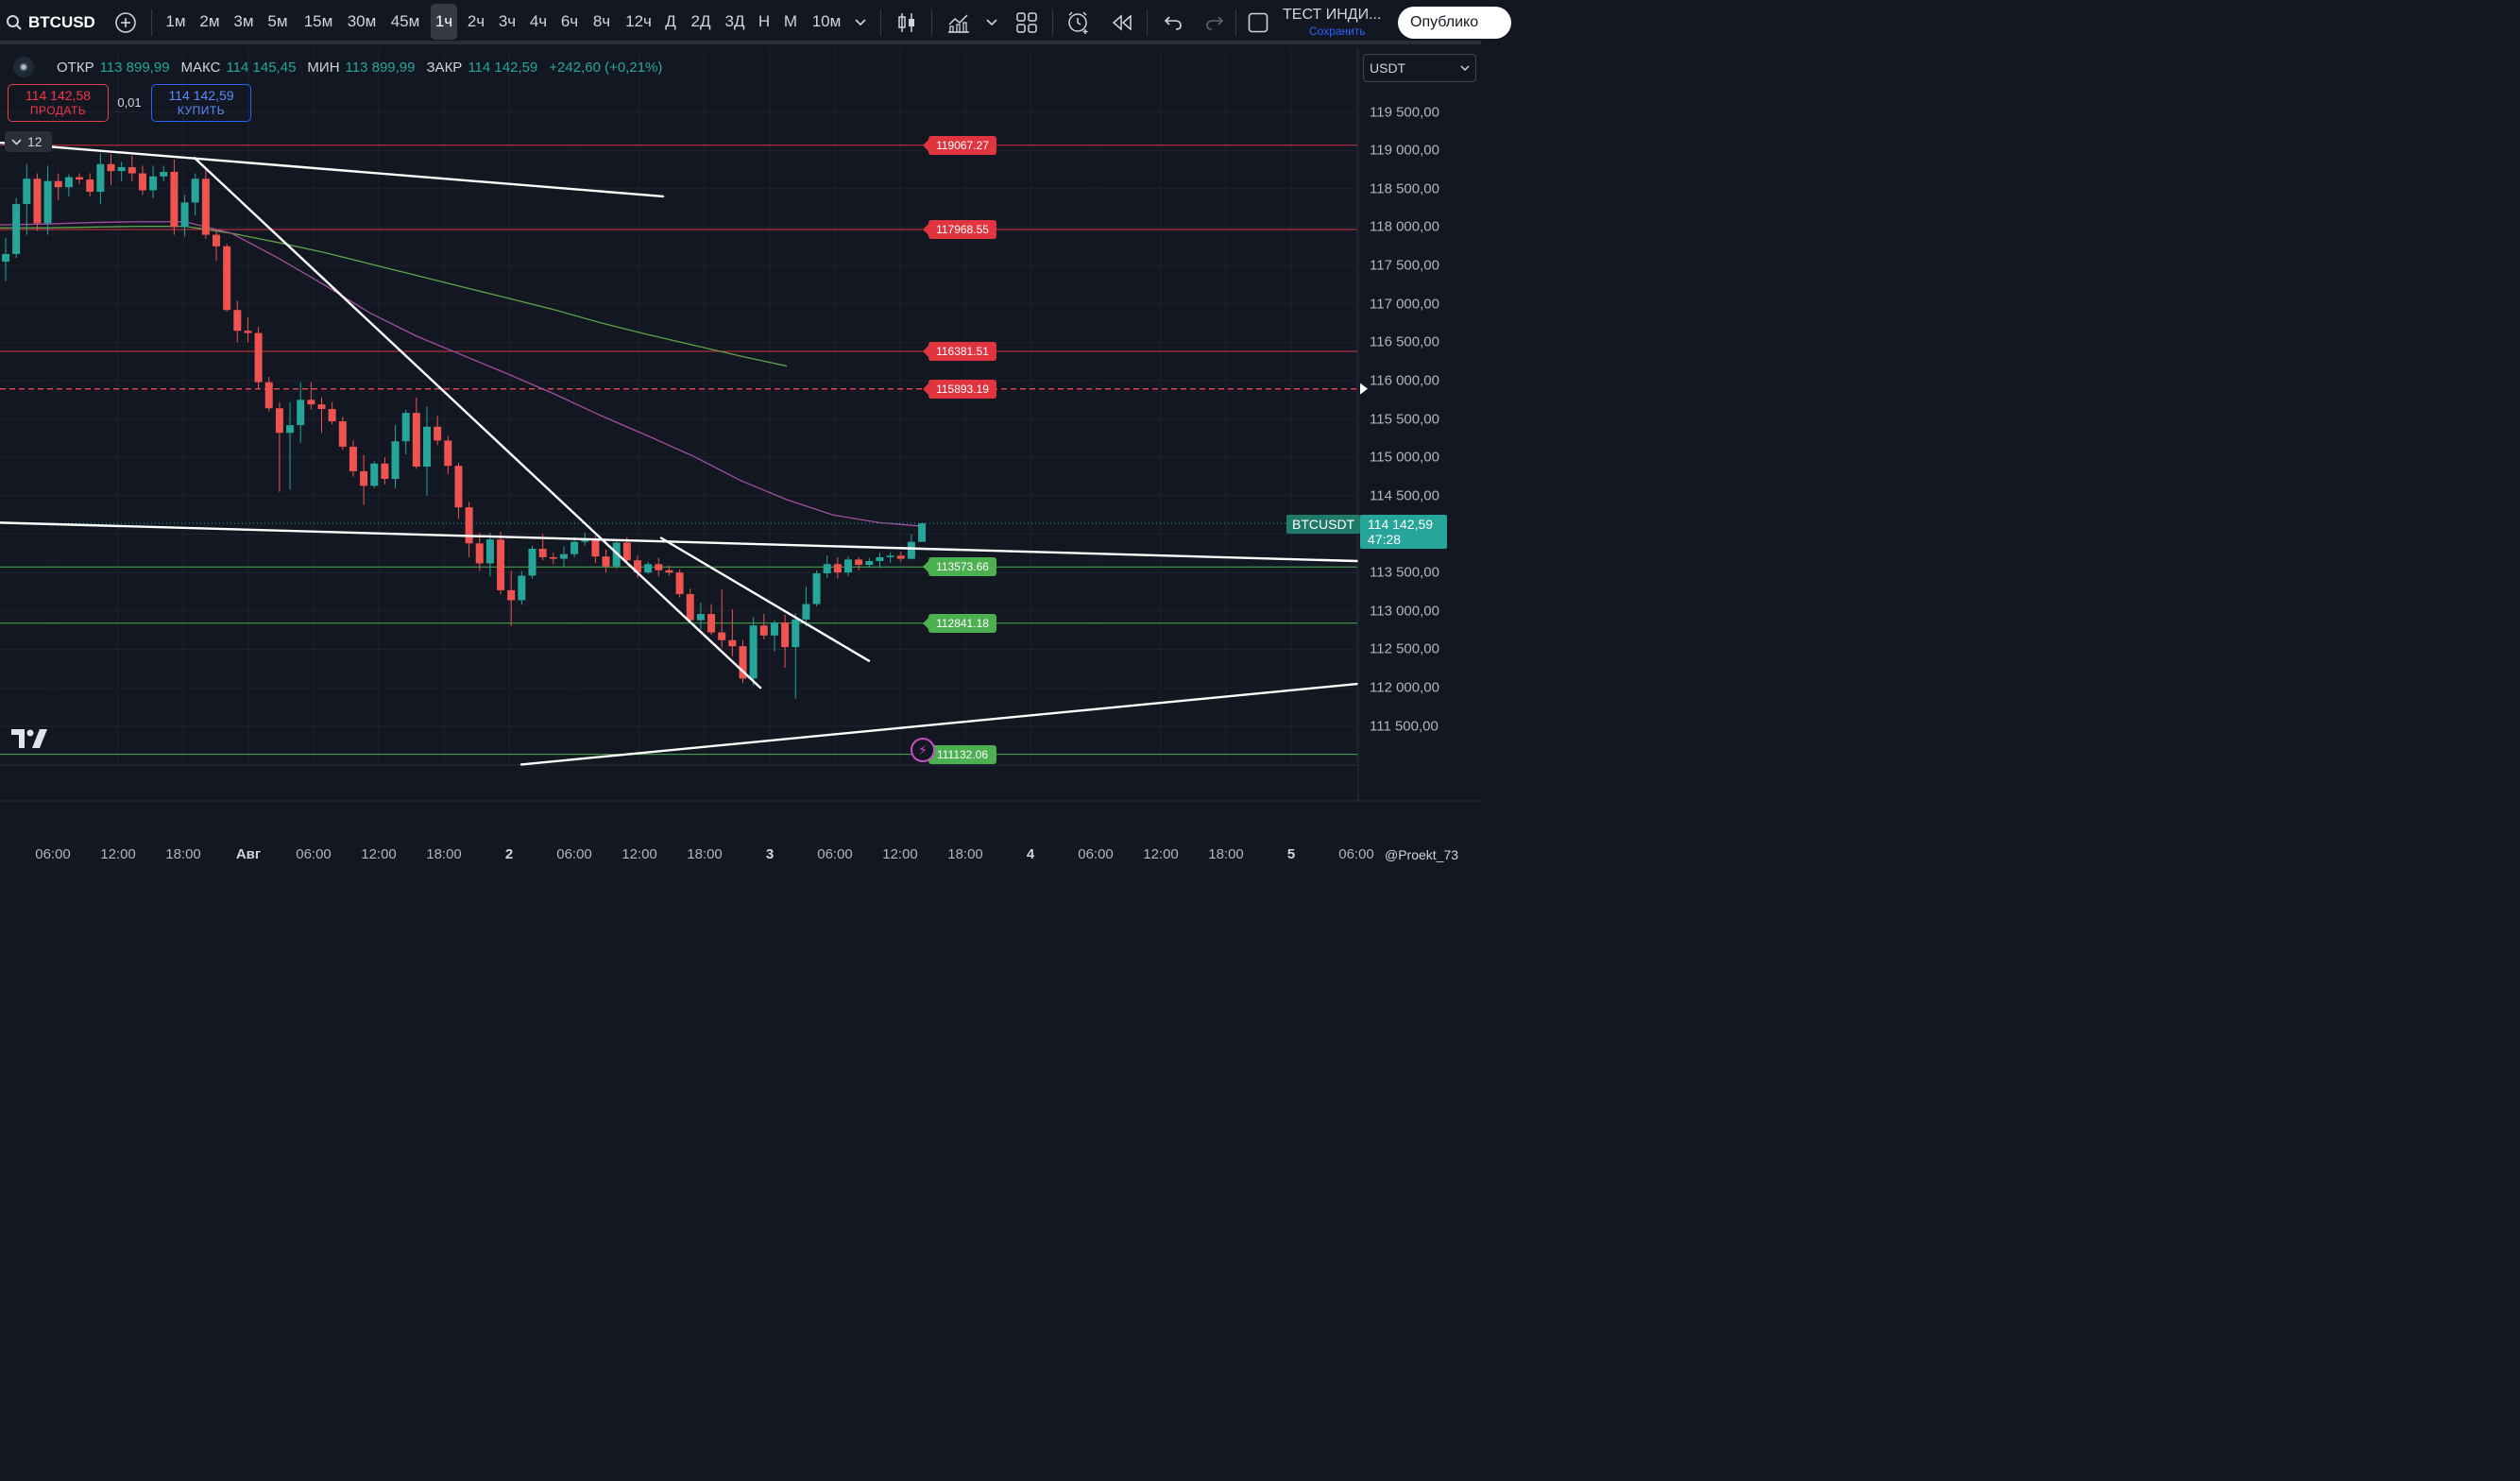 The height and width of the screenshot is (1481, 2520). I want to click on sell-button: 114 142,58 ПРОДАТЬ, so click(58, 103).